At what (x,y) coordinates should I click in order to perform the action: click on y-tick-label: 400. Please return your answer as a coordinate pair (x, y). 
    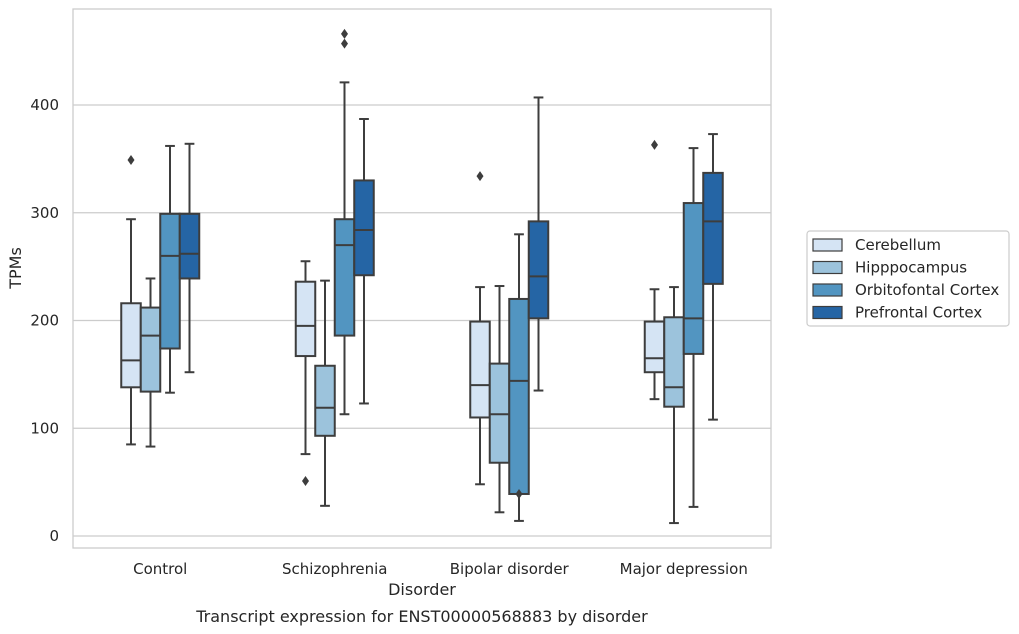
    Looking at the image, I should click on (44, 105).